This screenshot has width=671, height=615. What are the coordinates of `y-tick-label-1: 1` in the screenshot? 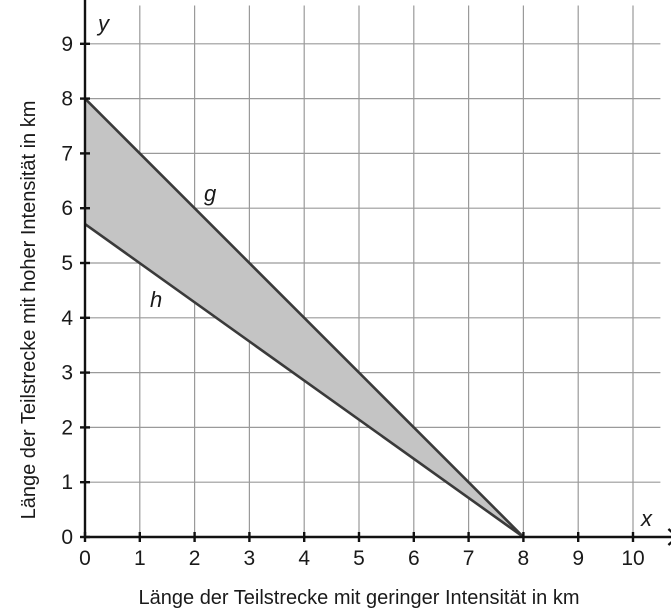 It's located at (67, 482).